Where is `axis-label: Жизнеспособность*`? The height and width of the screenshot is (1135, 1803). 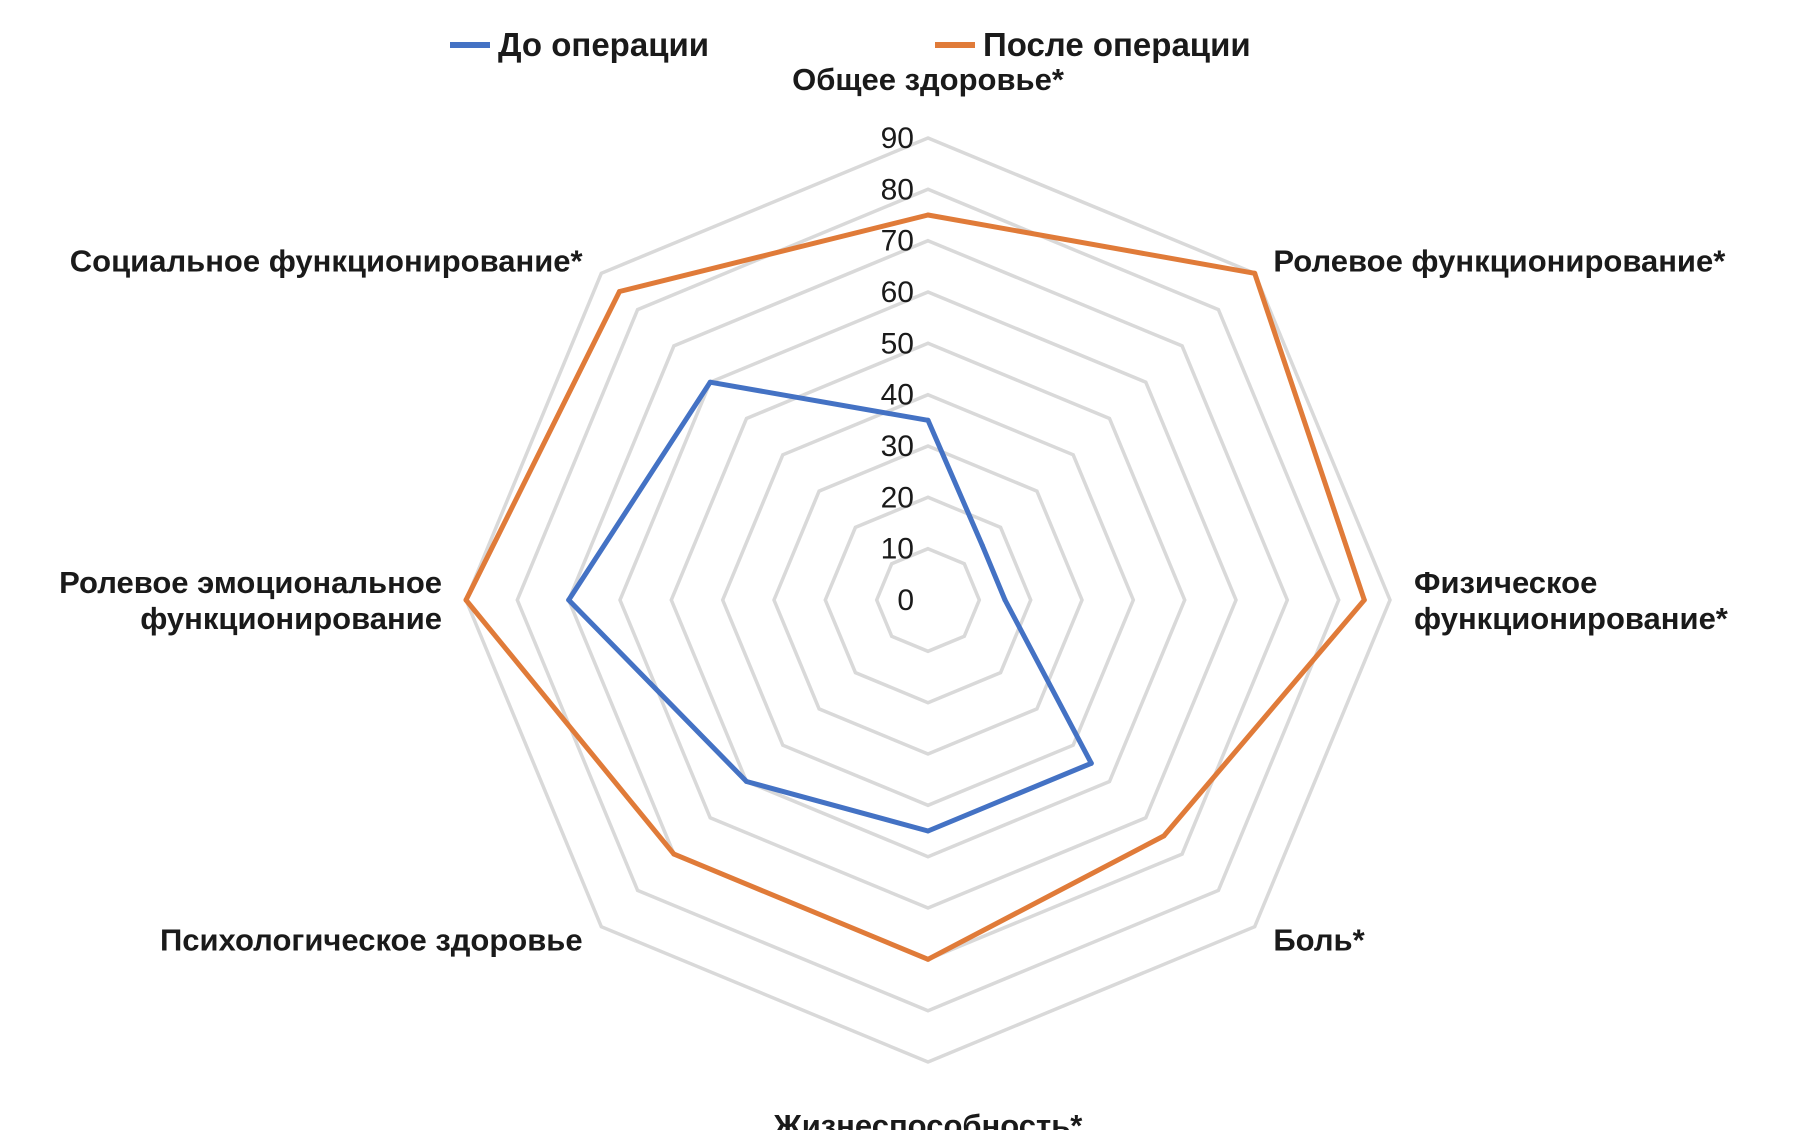
axis-label: Жизнеспособность* is located at coordinates (928, 1119).